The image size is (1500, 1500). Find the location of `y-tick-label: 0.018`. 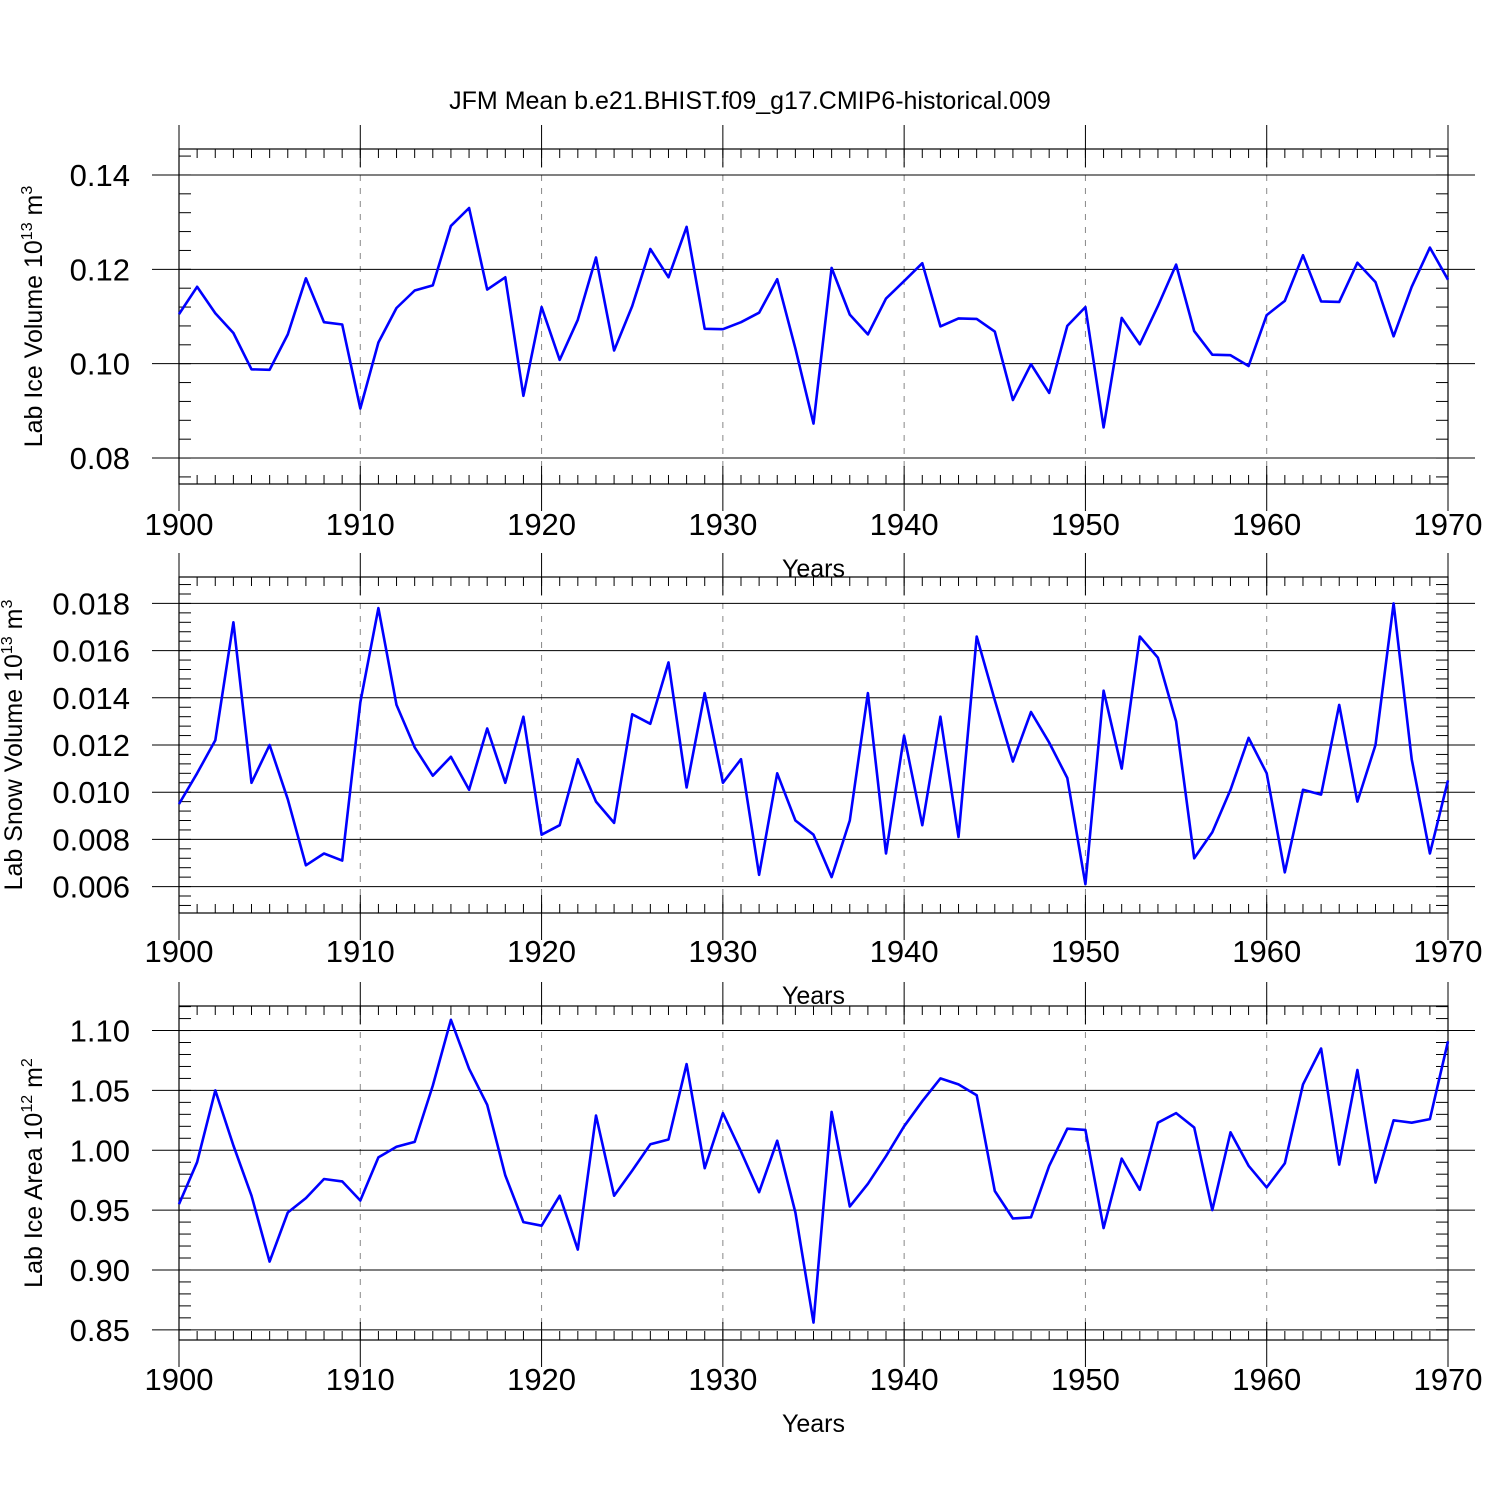

y-tick-label: 0.018 is located at coordinates (91, 603).